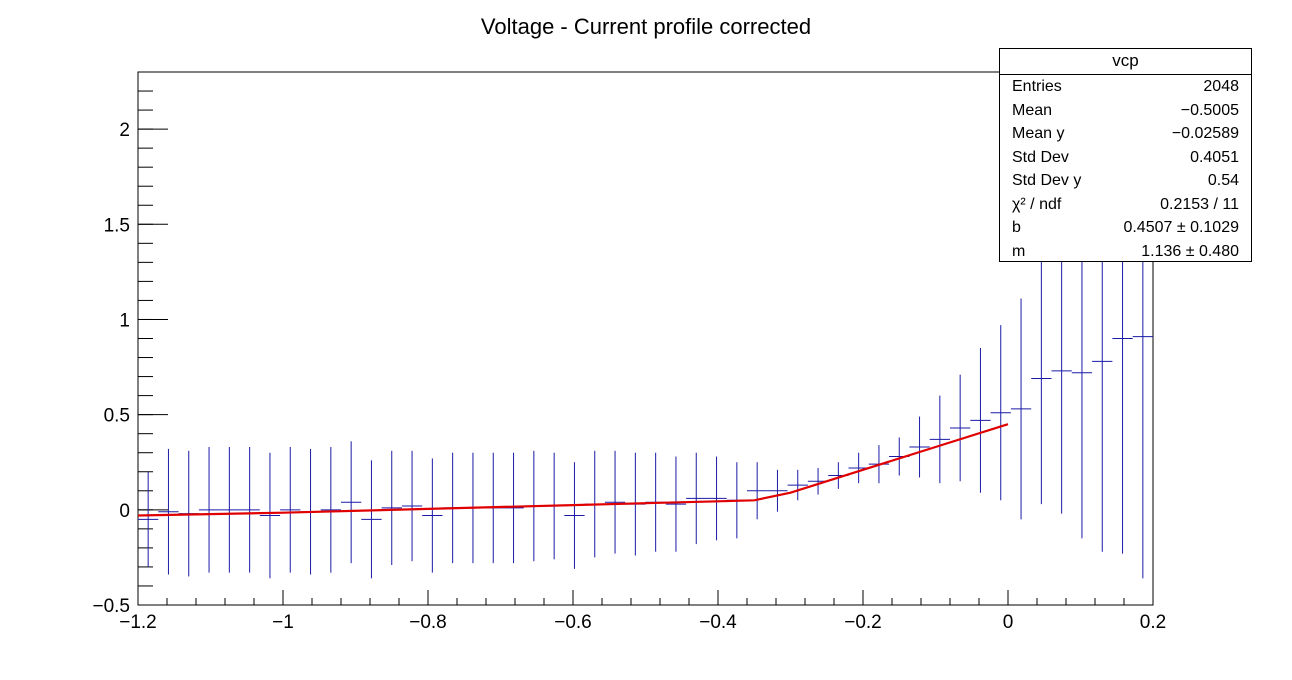 The width and height of the screenshot is (1292, 680). What do you see at coordinates (138, 622) in the screenshot?
I see `x-tick-label: −1.2` at bounding box center [138, 622].